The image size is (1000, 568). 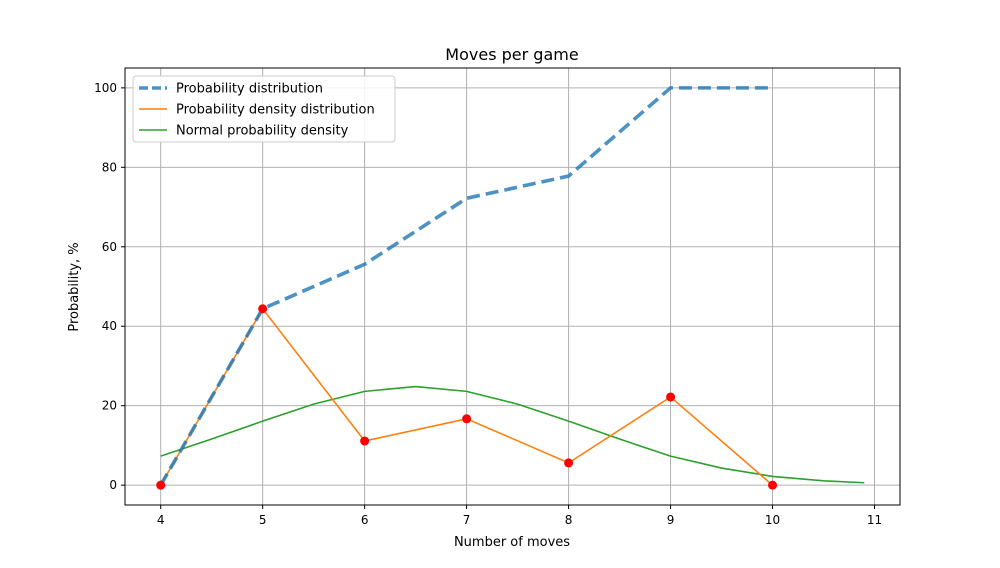 I want to click on chart-title: Moves per game, so click(x=511, y=54).